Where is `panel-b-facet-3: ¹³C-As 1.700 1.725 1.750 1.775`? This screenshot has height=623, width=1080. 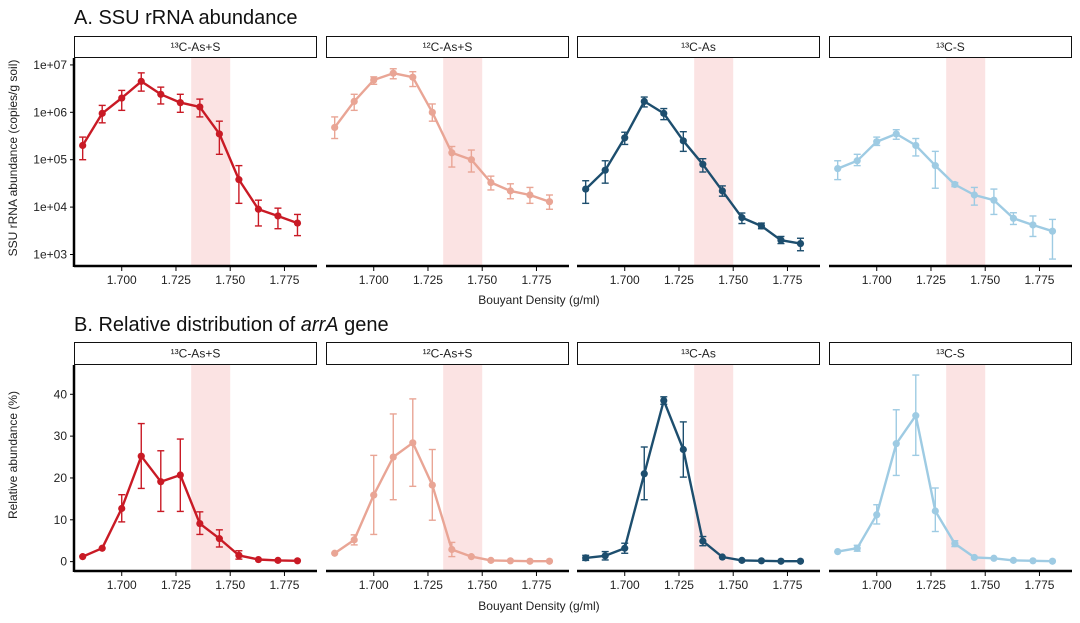
panel-b-facet-3: ¹³C-As 1.700 1.725 1.750 1.775 is located at coordinates (698, 467).